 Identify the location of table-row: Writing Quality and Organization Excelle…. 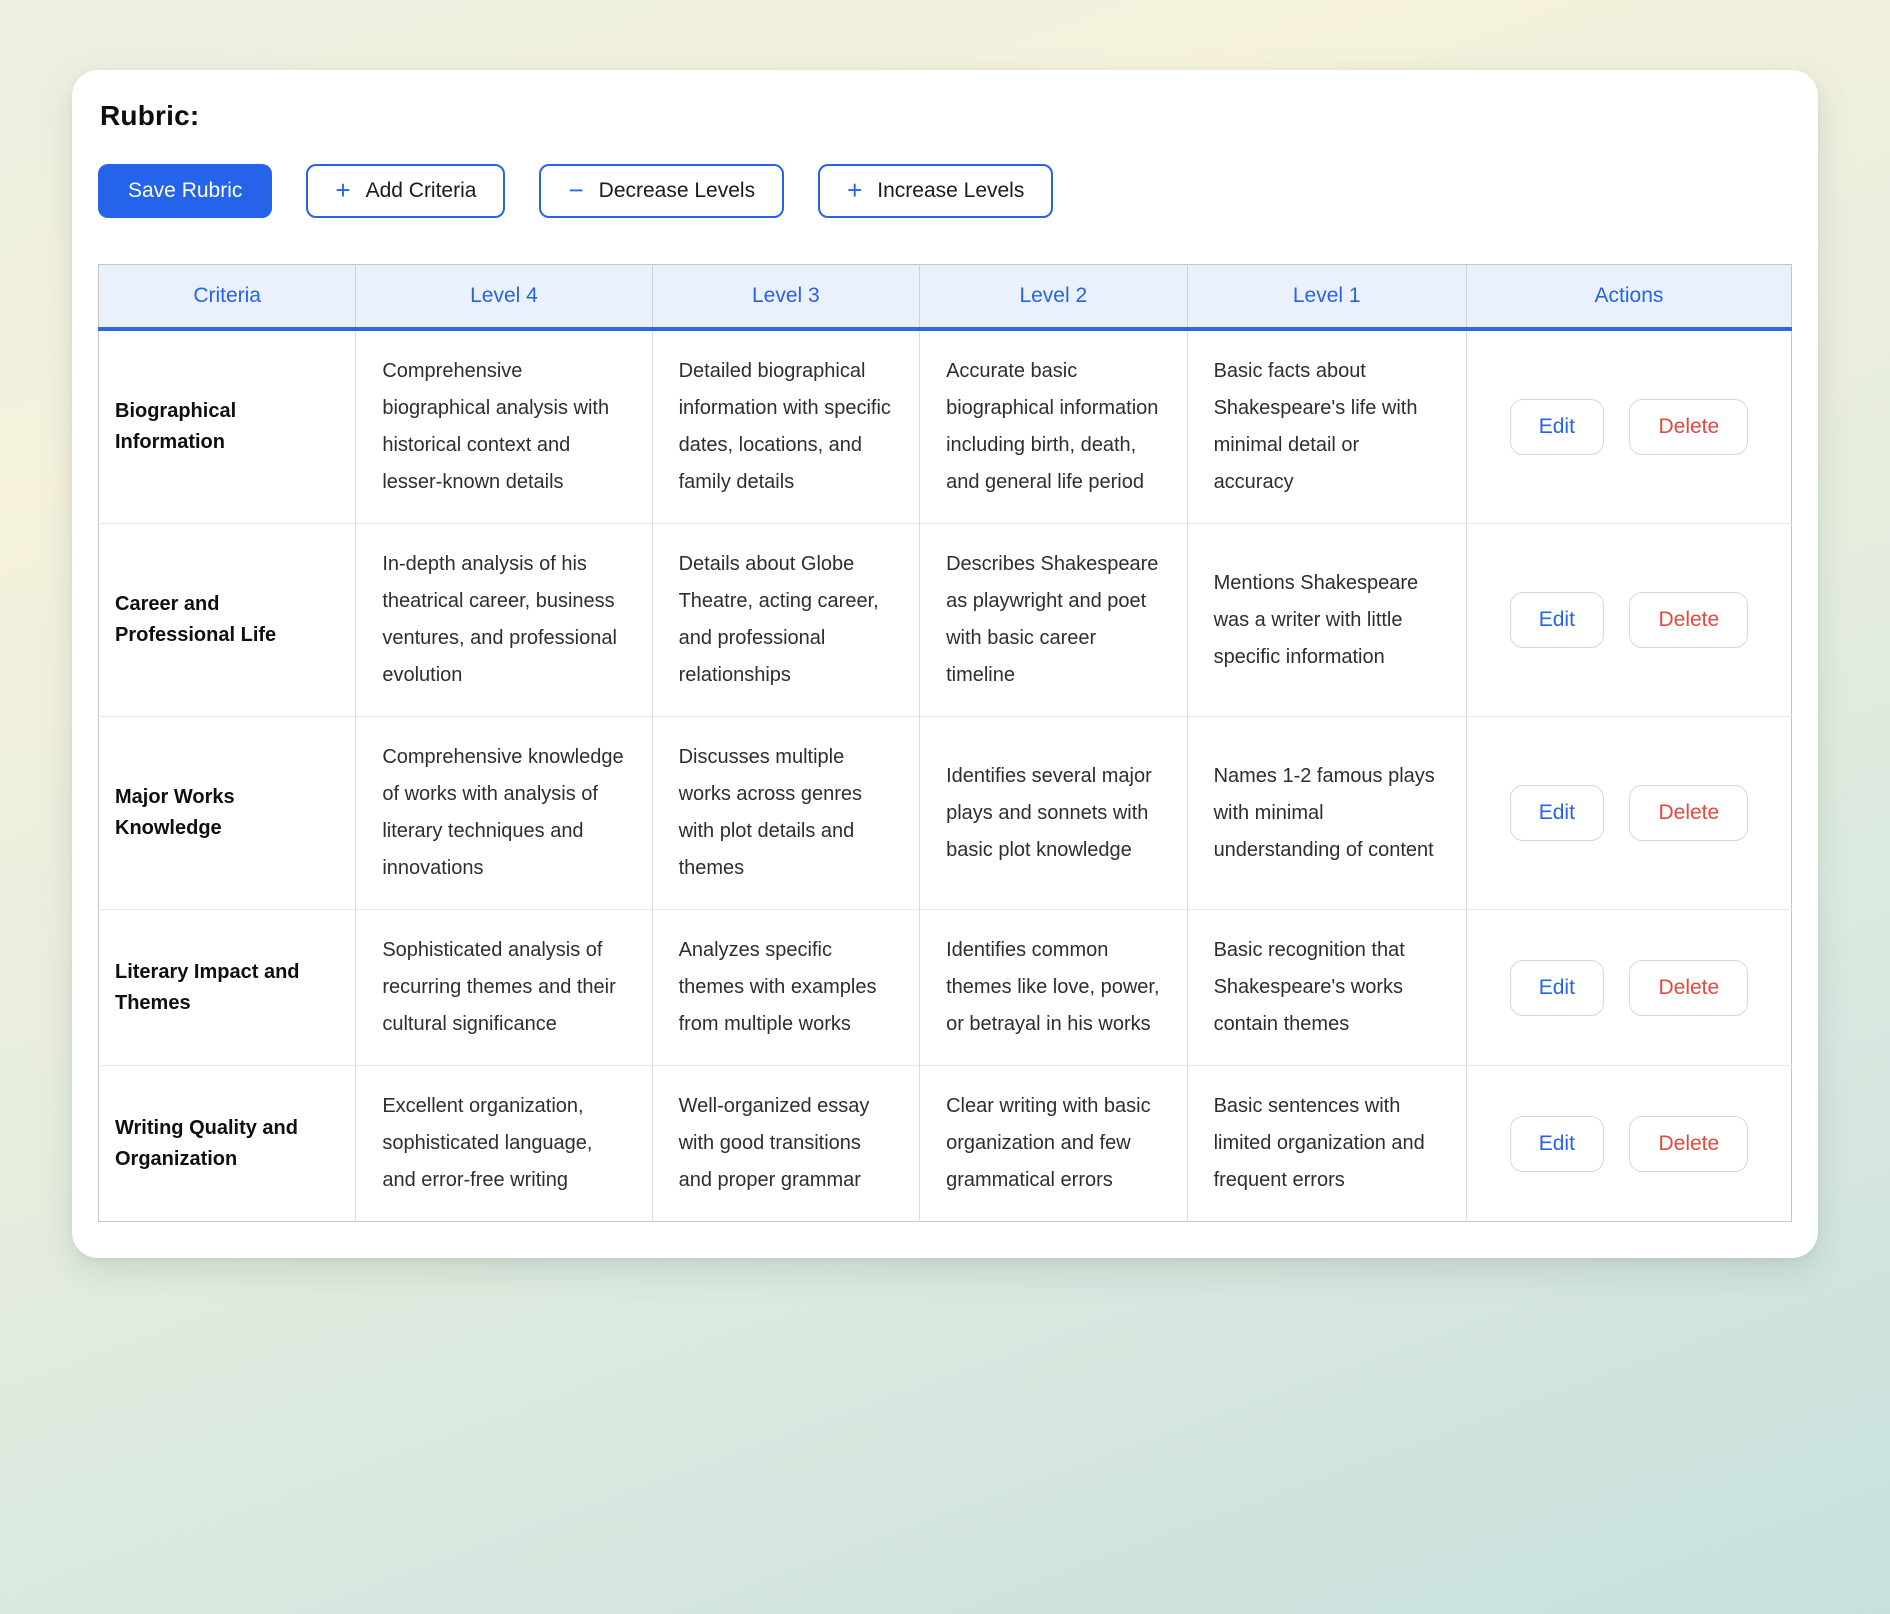
(945, 1143).